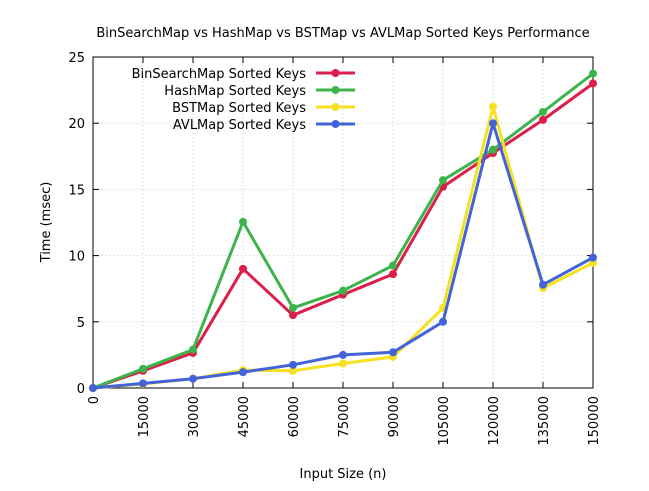 Image resolution: width=649 pixels, height=491 pixels. I want to click on y-axis-label: Time (msec), so click(46, 223).